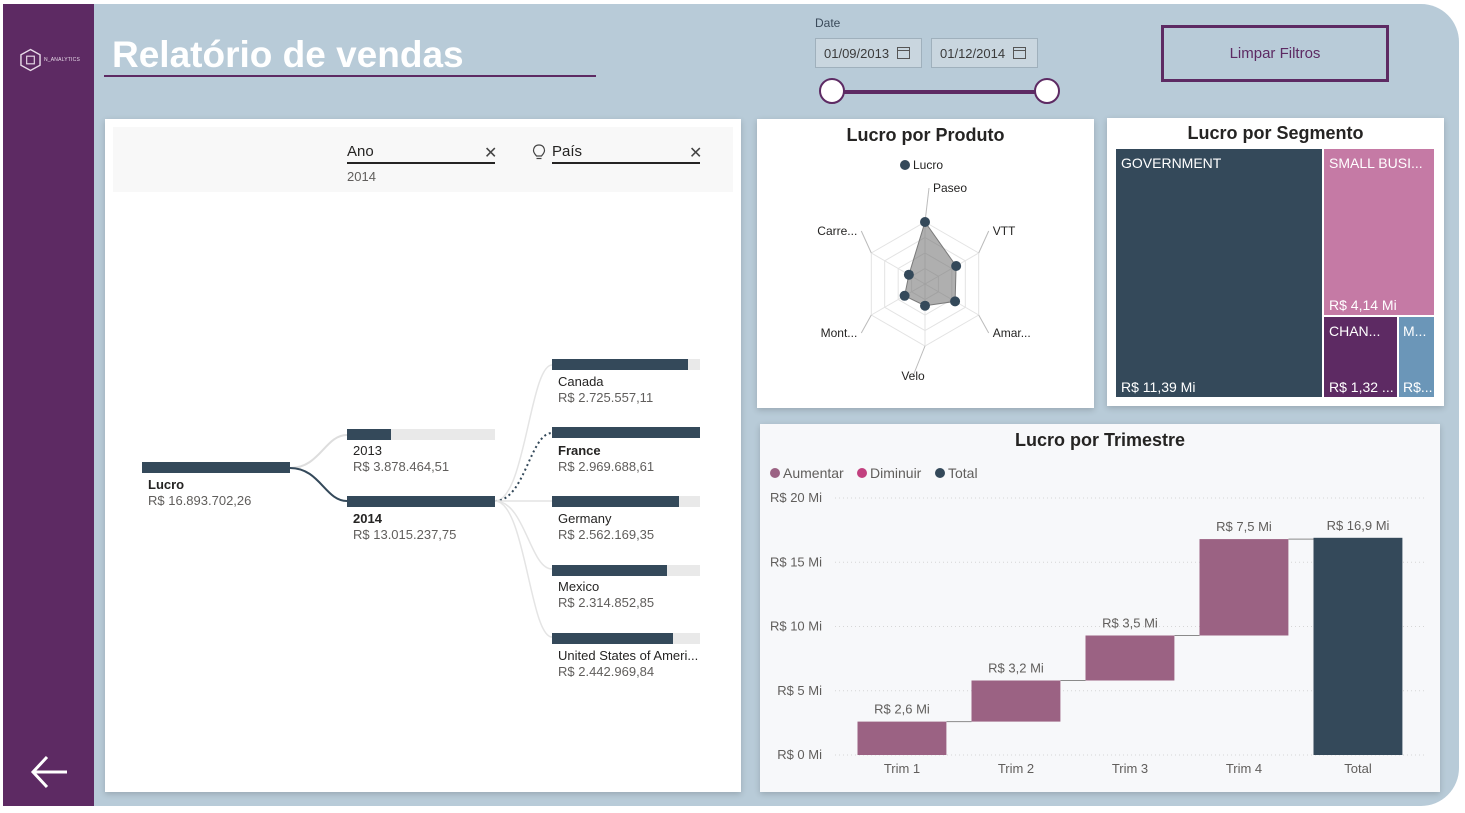 This screenshot has width=1465, height=813. What do you see at coordinates (930, 263) in the screenshot?
I see `radar-series-area` at bounding box center [930, 263].